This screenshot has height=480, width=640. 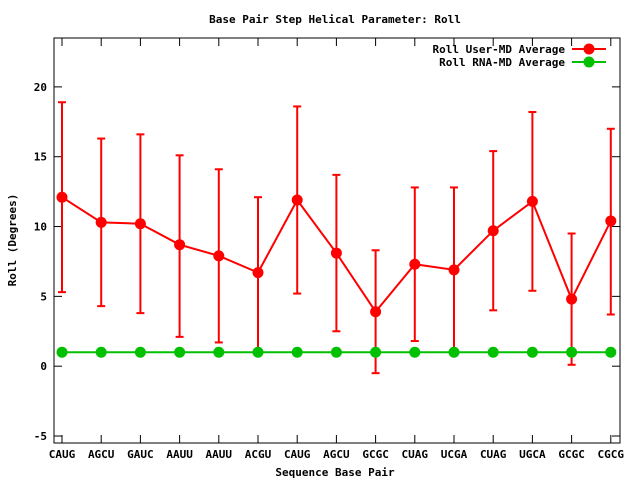 I want to click on x-tick-label: UGCA, so click(x=532, y=454).